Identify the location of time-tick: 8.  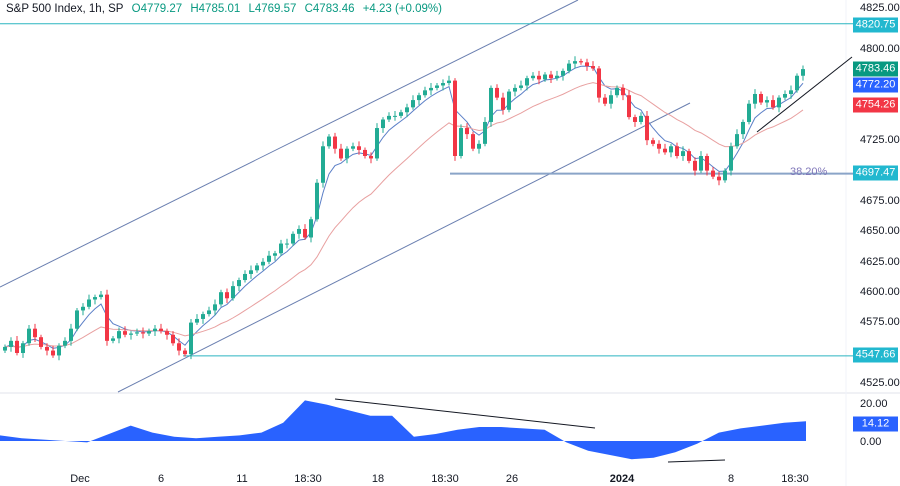
(731, 479).